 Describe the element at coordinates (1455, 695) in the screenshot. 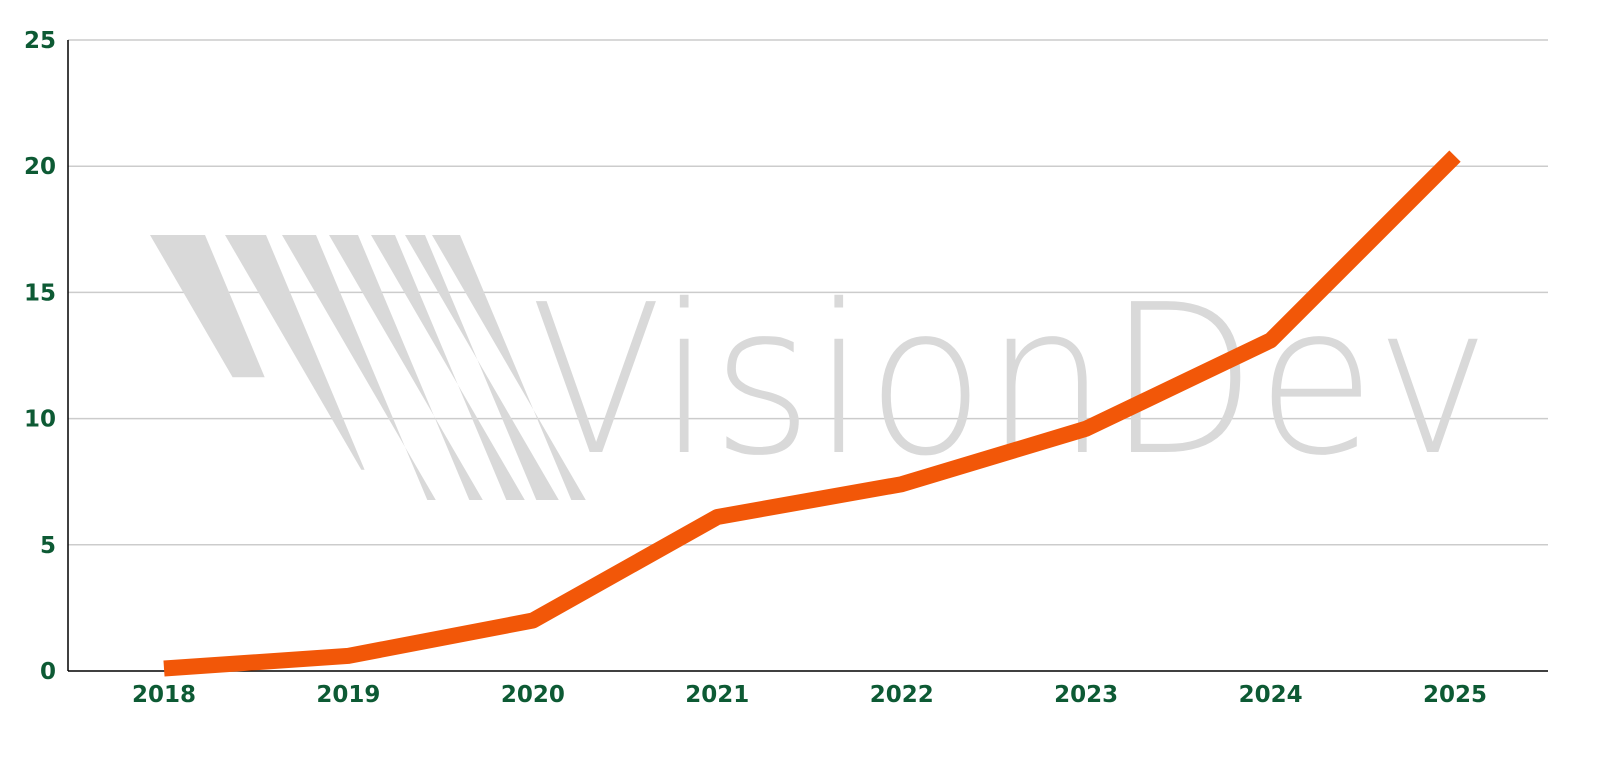

I see `x-tick-label: 2025` at that location.